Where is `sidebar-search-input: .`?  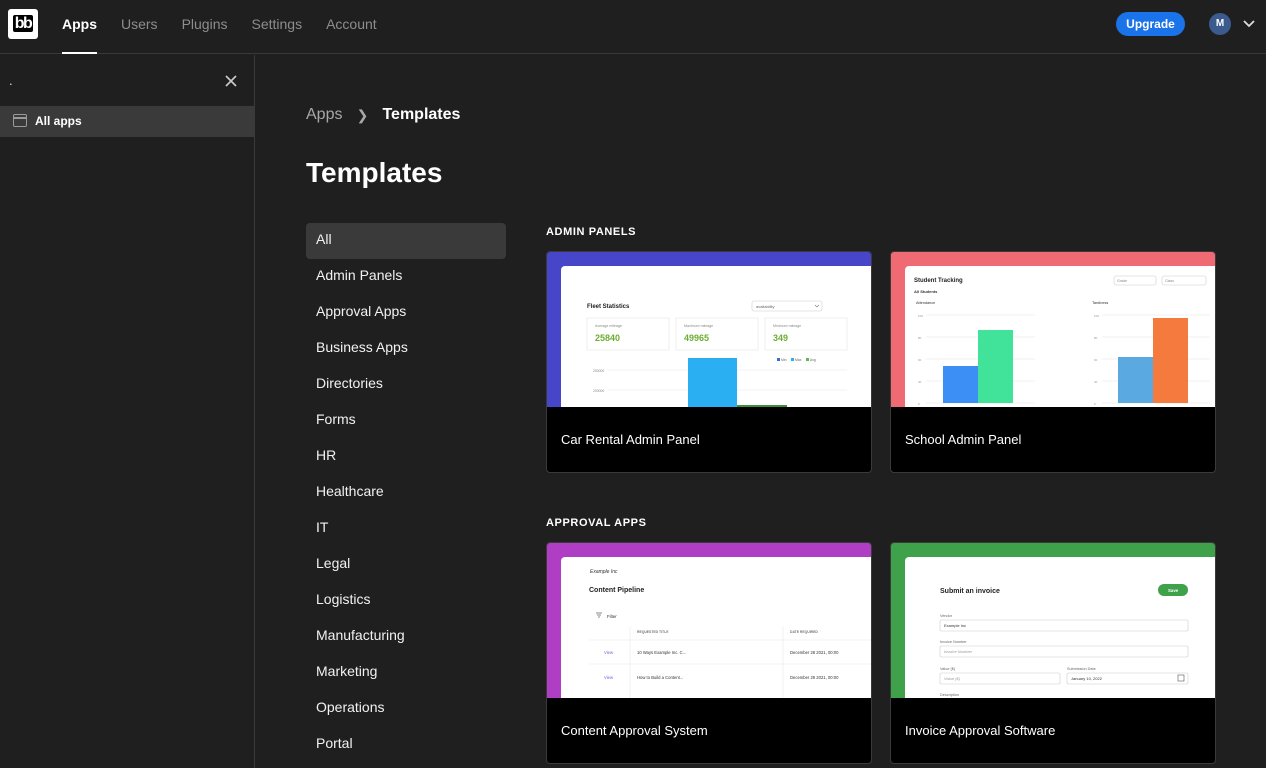 sidebar-search-input: . is located at coordinates (11, 80).